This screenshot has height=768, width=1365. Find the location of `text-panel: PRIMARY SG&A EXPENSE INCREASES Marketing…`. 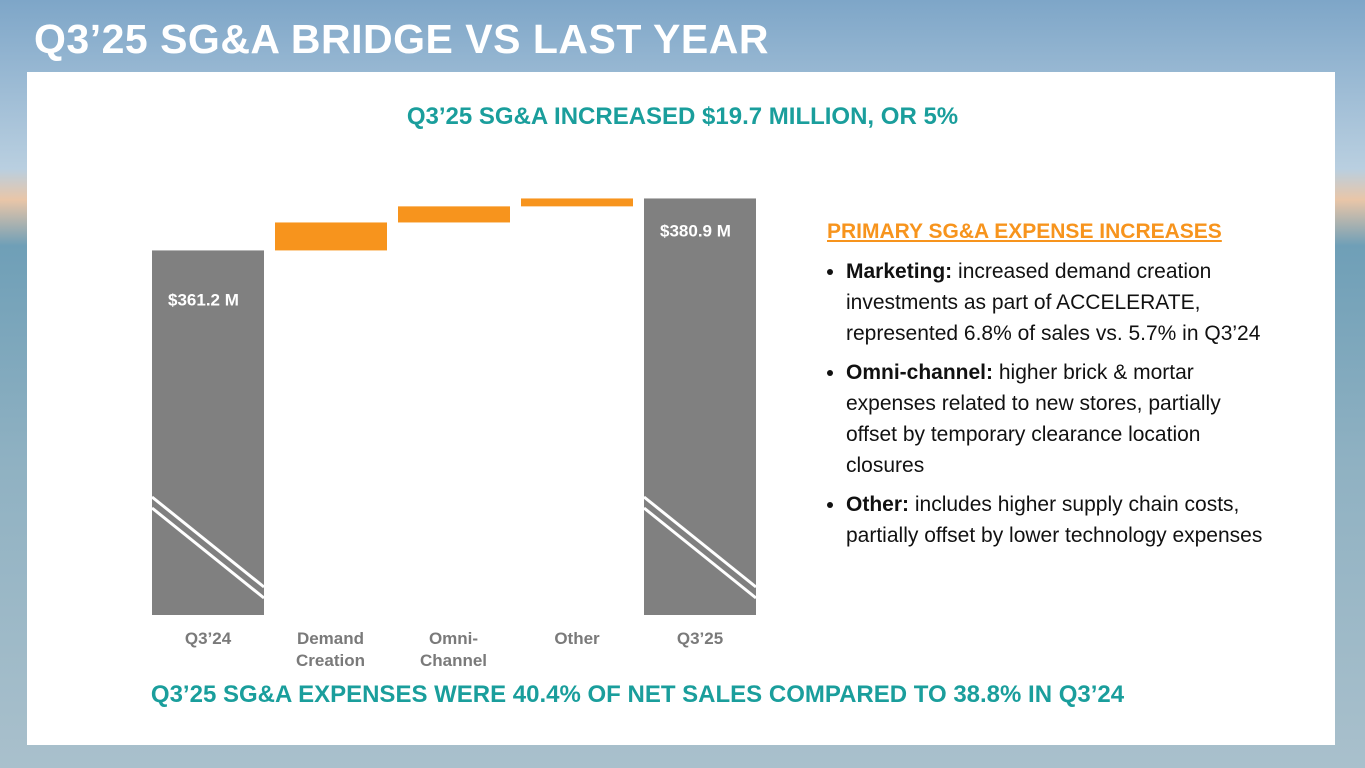

text-panel: PRIMARY SG&A EXPENSE INCREASES Marketing… is located at coordinates (1047, 389).